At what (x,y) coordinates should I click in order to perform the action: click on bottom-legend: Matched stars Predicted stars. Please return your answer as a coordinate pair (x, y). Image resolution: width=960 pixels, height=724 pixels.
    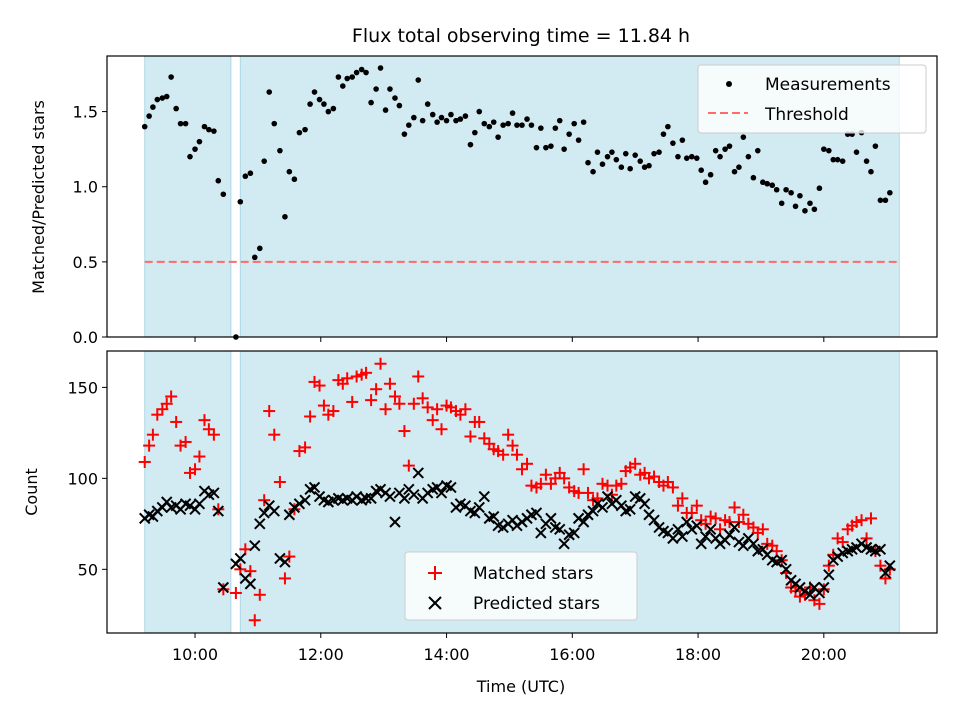
    Looking at the image, I should click on (521, 586).